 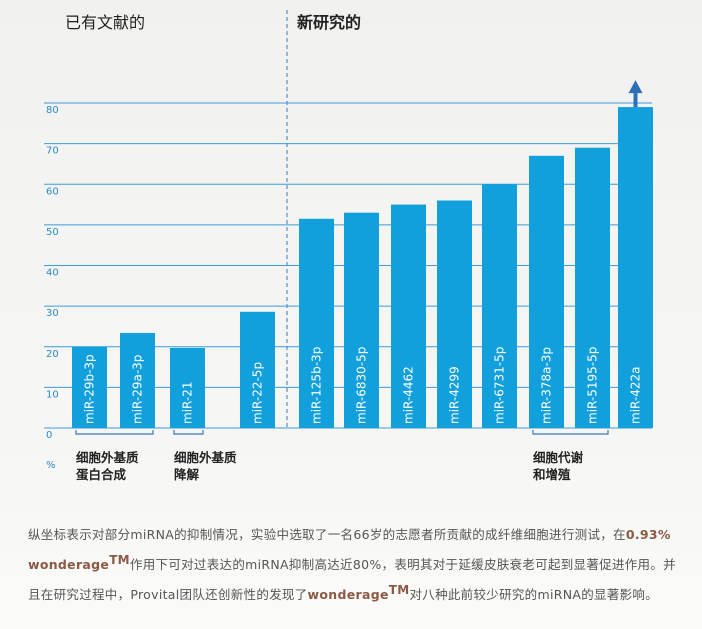 I want to click on group-label: 降解, so click(x=187, y=474).